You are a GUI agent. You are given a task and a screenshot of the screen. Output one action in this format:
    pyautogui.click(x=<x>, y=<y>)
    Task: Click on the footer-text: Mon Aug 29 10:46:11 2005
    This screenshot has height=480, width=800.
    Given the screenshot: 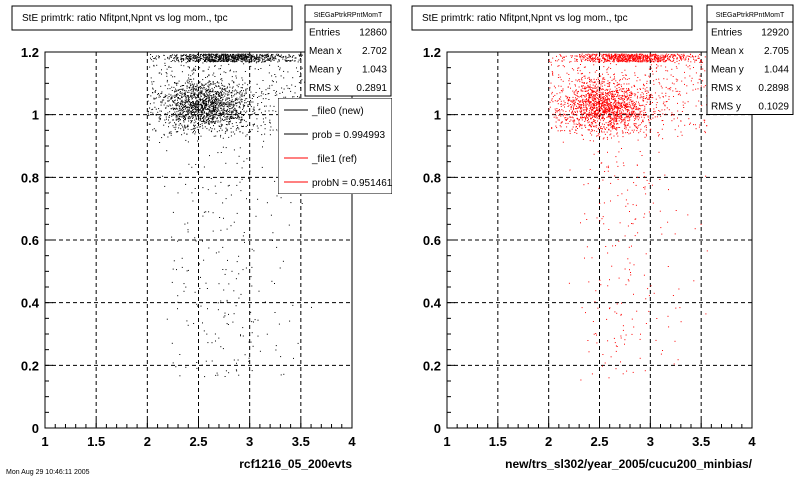 What is the action you would take?
    pyautogui.click(x=48, y=472)
    